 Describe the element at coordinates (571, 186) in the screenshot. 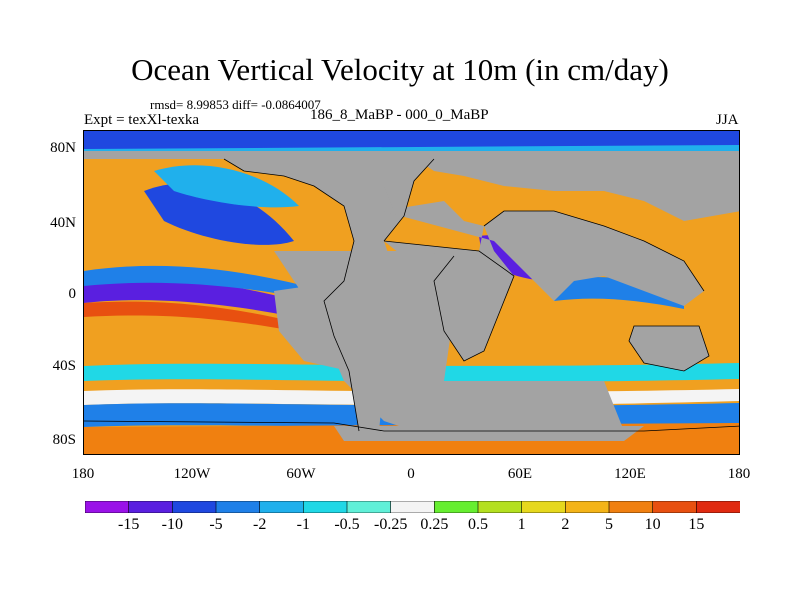

I see `land-asia` at that location.